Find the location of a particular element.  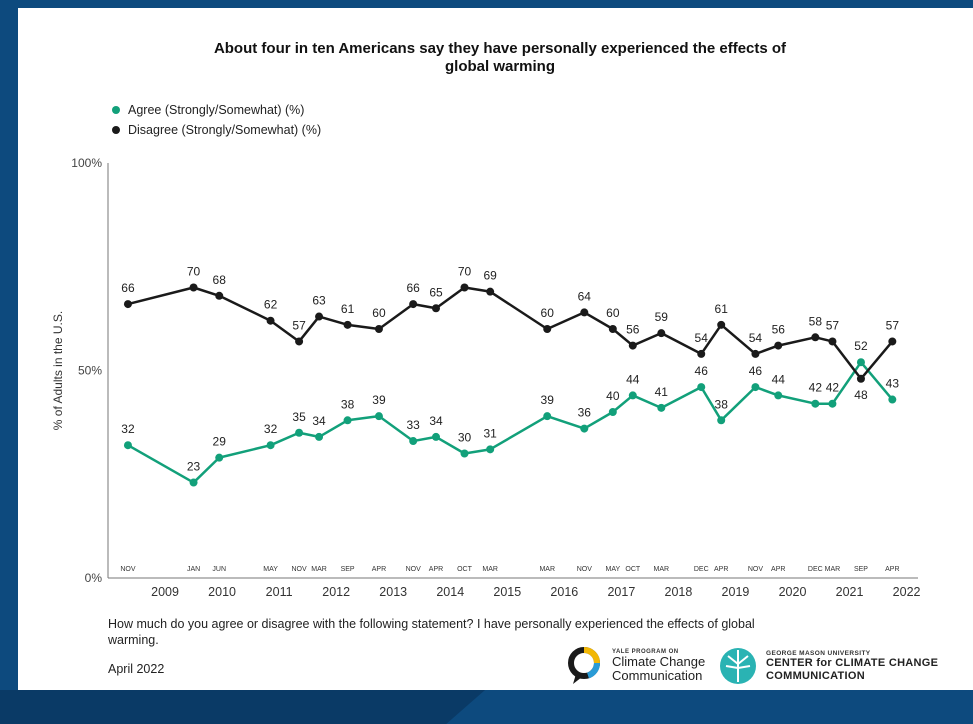

data-label-agree: 42 is located at coordinates (816, 388).